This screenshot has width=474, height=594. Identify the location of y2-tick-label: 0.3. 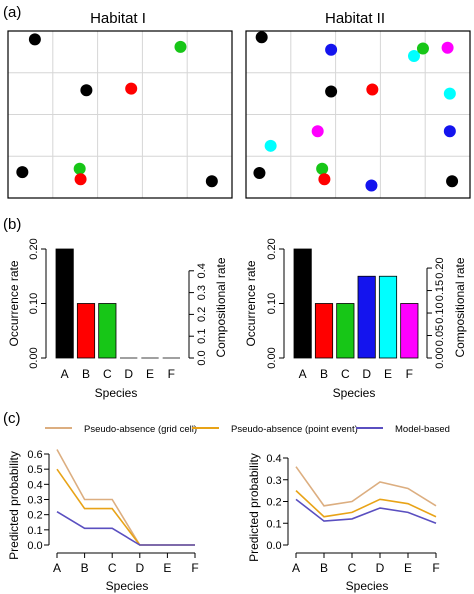
(202, 292).